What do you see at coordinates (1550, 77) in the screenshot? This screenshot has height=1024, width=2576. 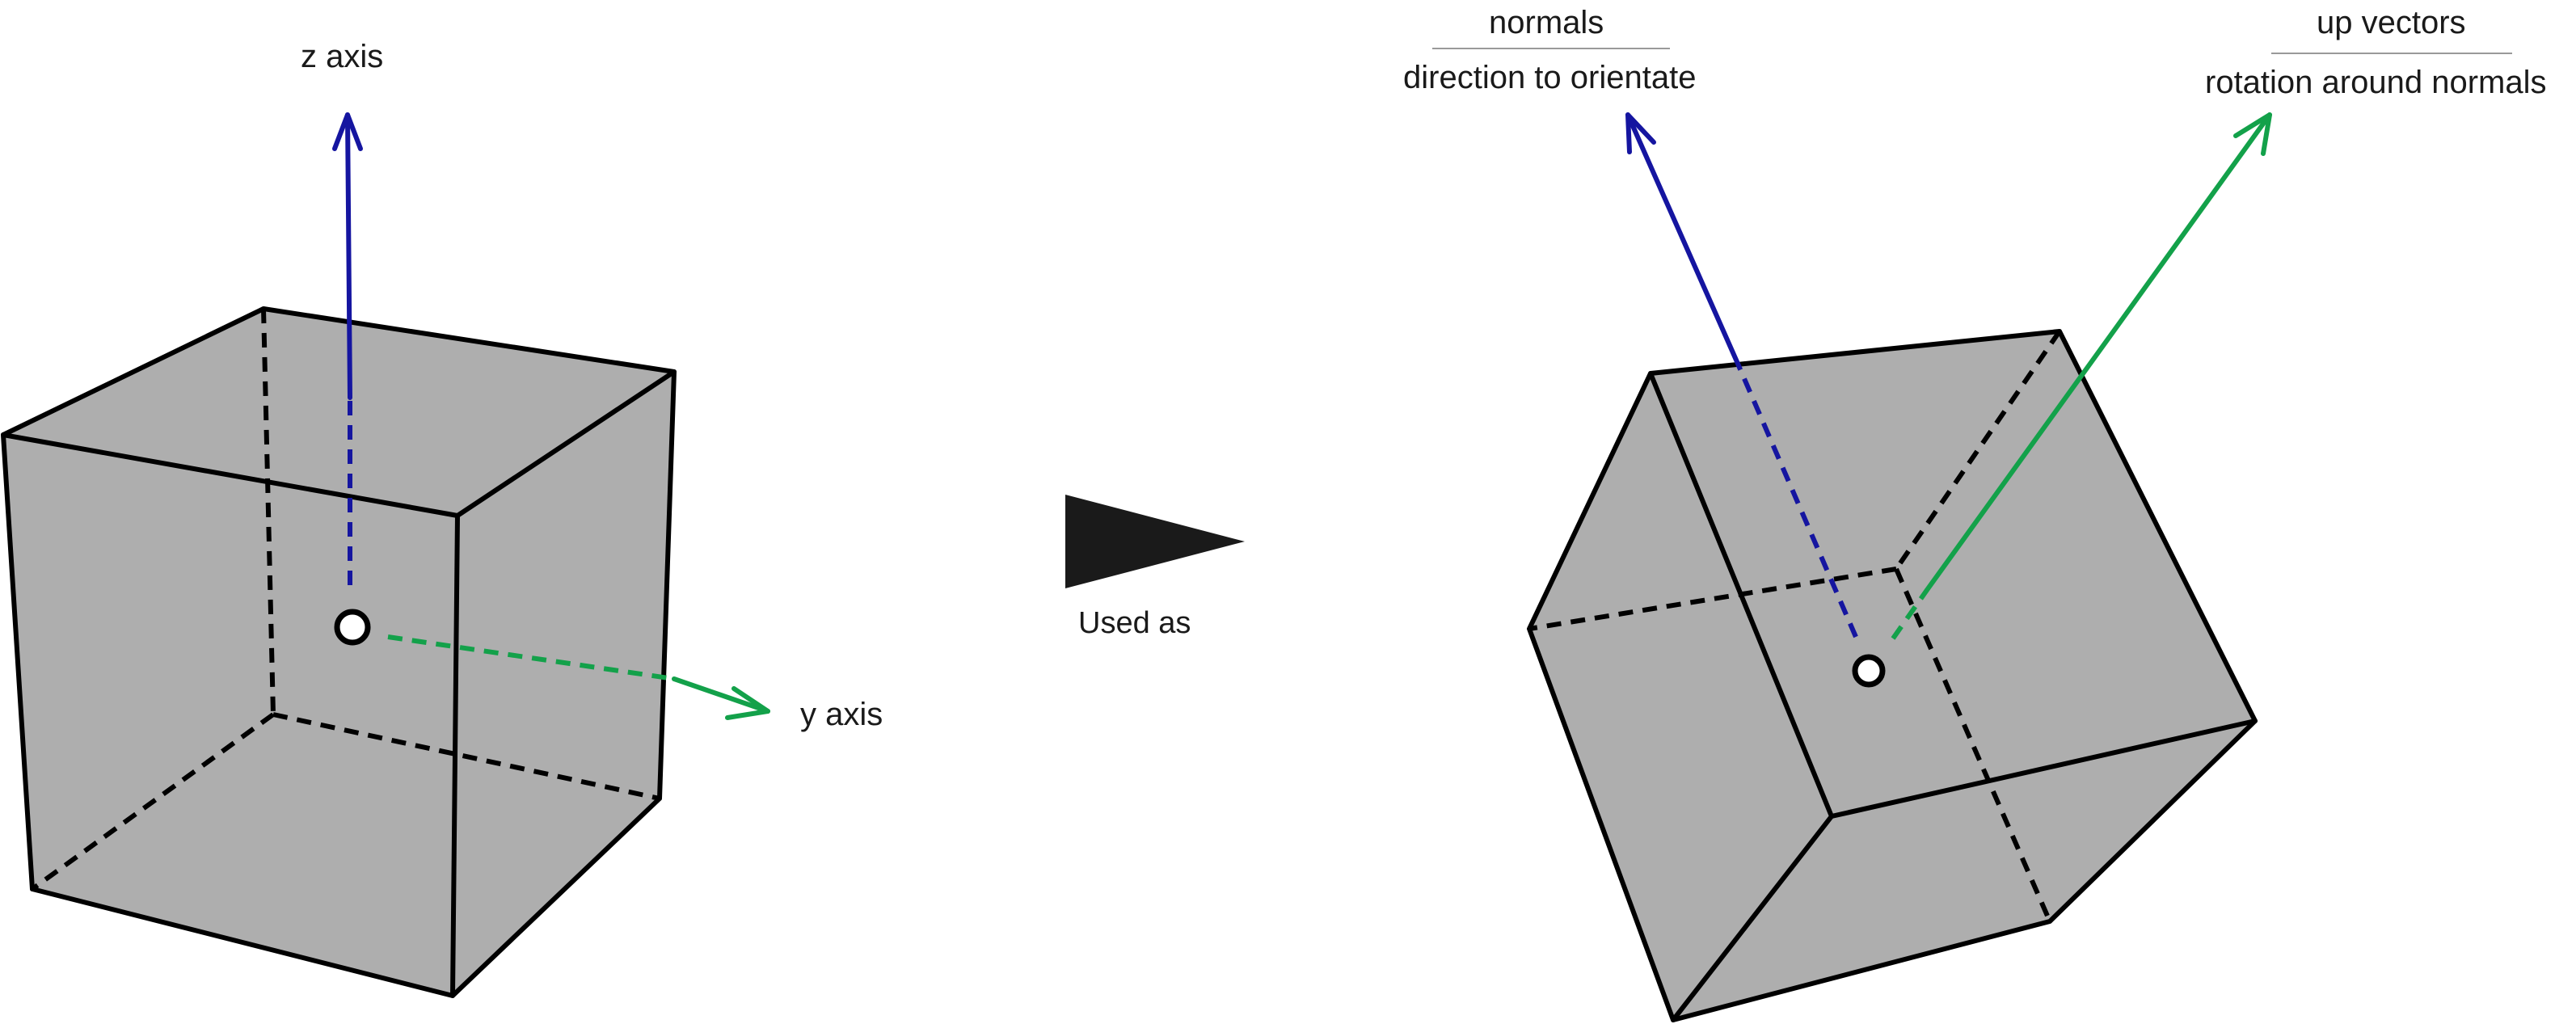 I see `normals-caption: direction to orientate` at bounding box center [1550, 77].